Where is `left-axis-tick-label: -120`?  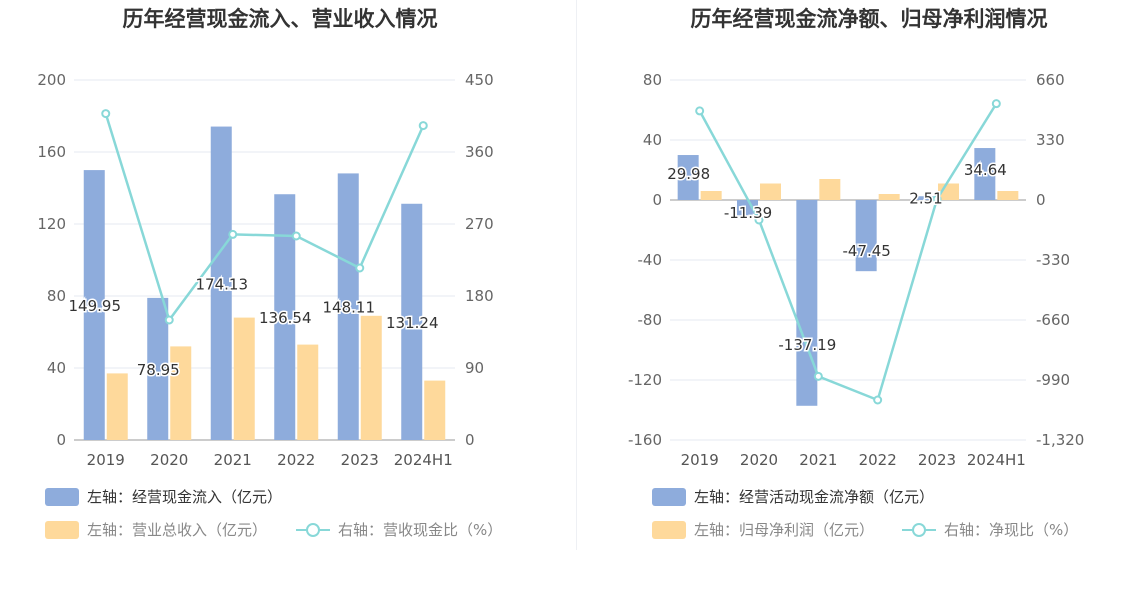 left-axis-tick-label: -120 is located at coordinates (645, 380).